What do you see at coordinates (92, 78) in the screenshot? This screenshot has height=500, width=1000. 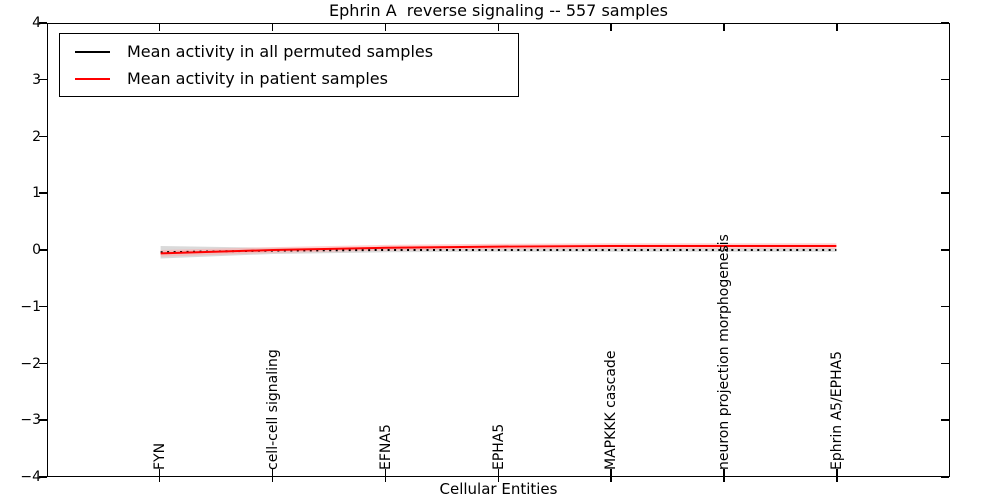 I see `legend-red-line-swatch` at bounding box center [92, 78].